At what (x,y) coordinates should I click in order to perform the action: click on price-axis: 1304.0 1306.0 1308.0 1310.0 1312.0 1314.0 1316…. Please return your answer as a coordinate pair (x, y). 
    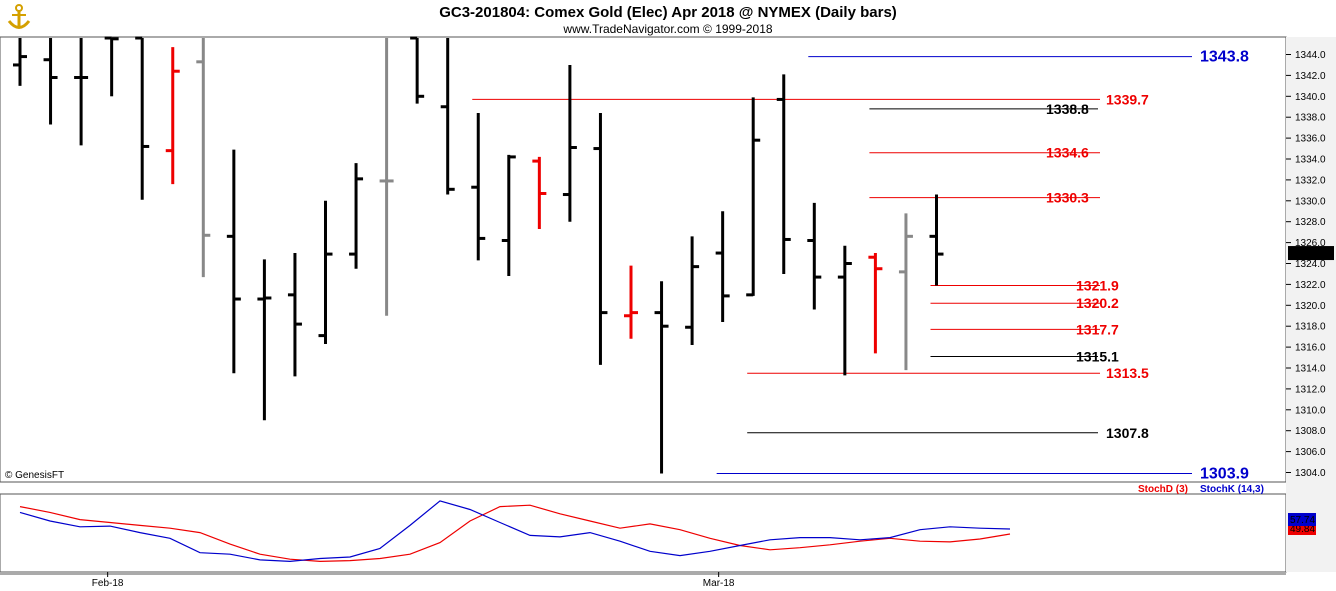
    Looking at the image, I should click on (1306, 264).